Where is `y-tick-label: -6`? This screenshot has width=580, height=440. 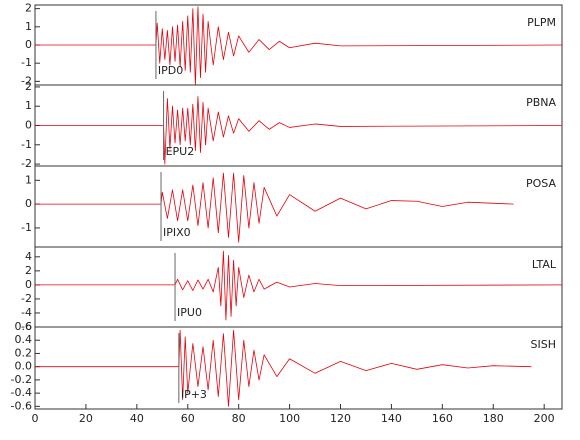
y-tick-label: -6 is located at coordinates (26, 326).